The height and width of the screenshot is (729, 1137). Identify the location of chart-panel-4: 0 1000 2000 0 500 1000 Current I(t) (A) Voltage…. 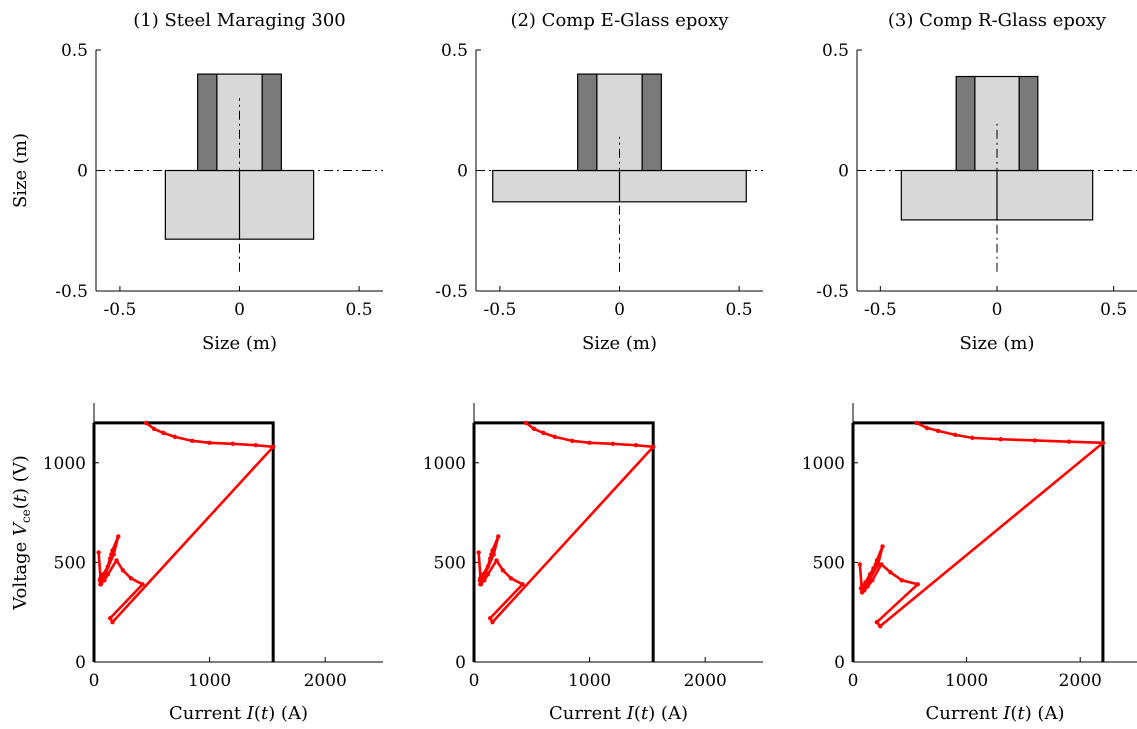
(196, 563).